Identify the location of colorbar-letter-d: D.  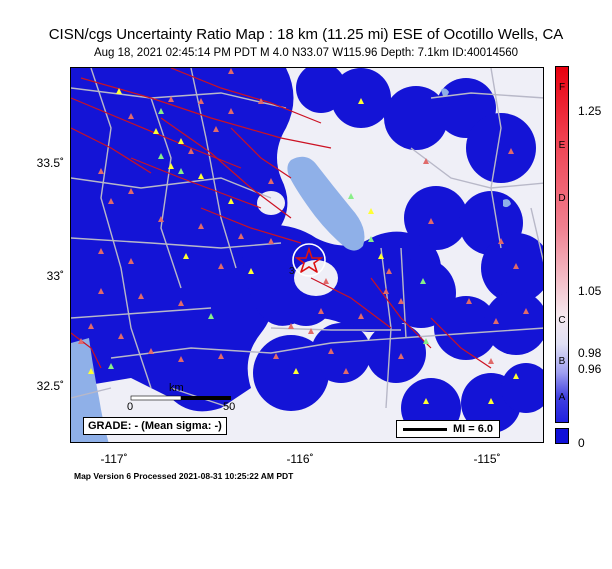
(562, 198).